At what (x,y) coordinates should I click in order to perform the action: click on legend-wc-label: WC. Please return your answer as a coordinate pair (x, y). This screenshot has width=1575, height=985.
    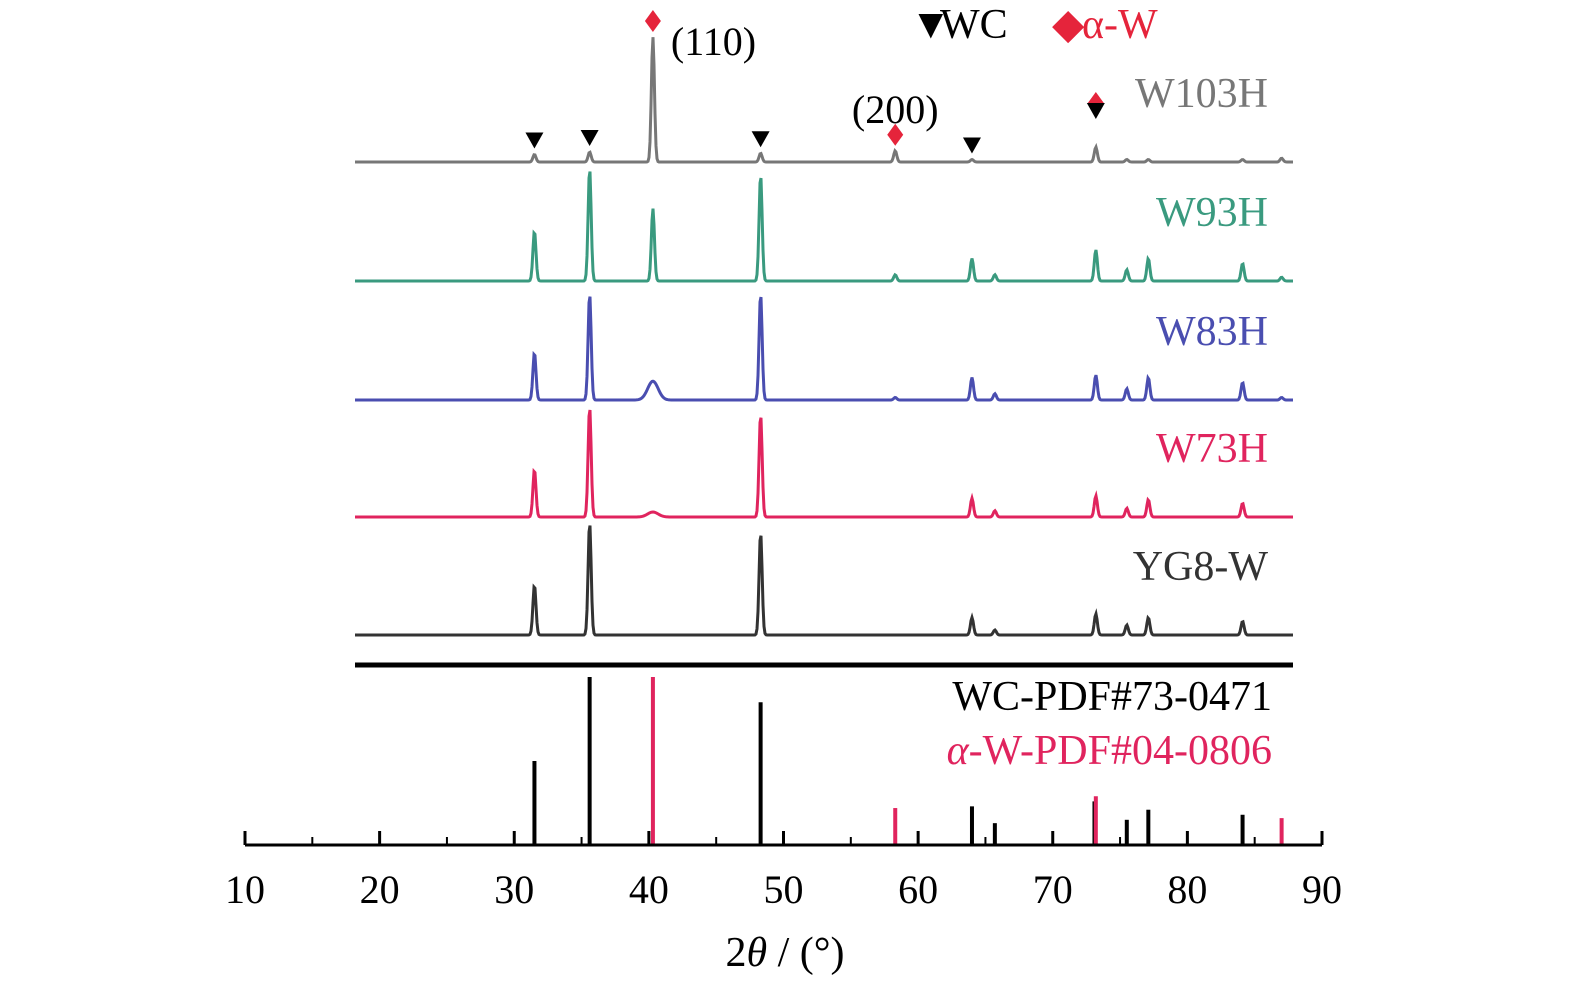
    Looking at the image, I should click on (974, 25).